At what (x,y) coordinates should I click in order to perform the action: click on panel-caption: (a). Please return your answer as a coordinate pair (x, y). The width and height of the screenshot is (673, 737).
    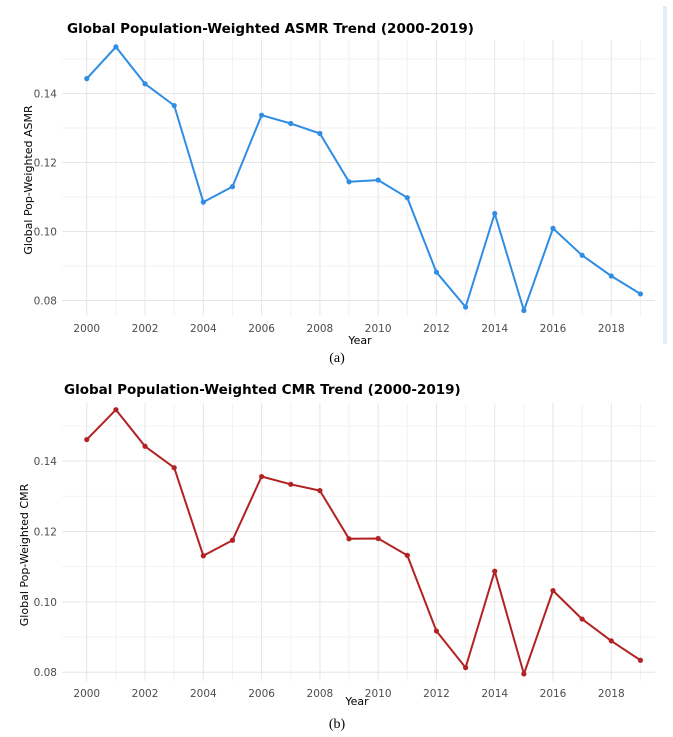
    Looking at the image, I should click on (337, 358).